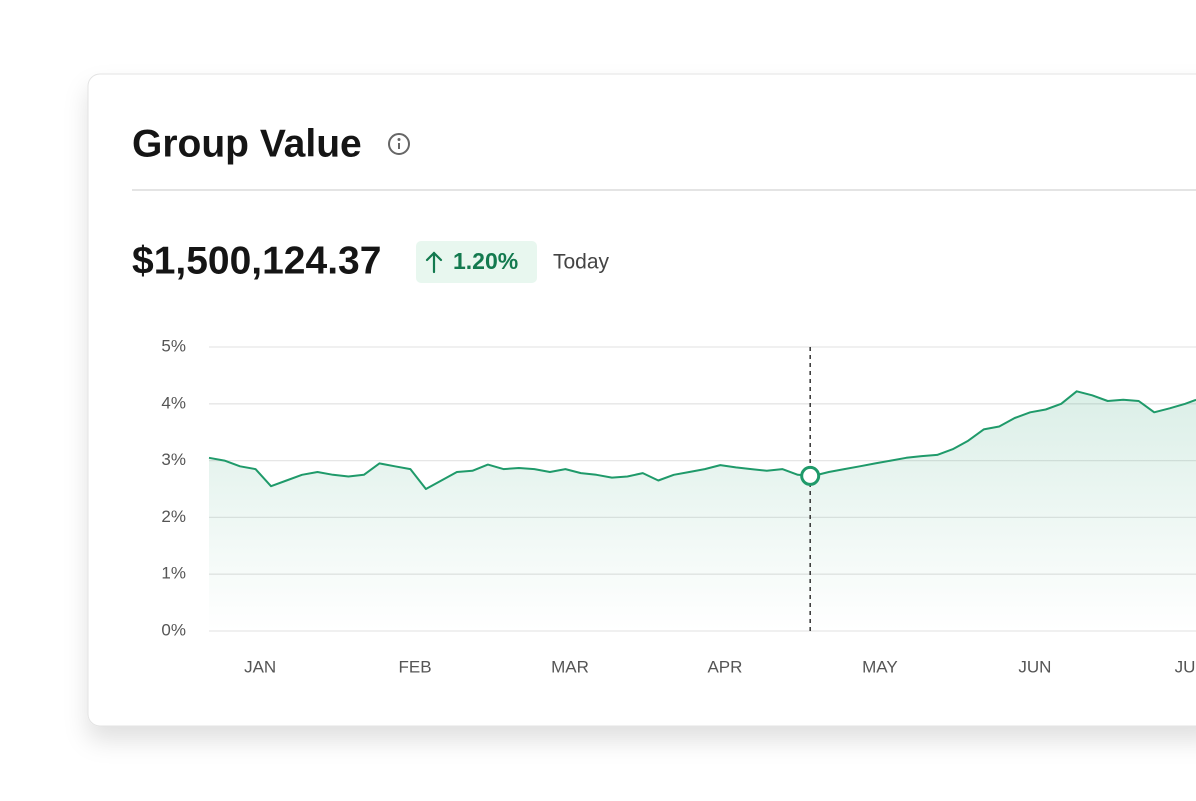 This screenshot has width=1196, height=801. What do you see at coordinates (880, 666) in the screenshot?
I see `x-tick-label: MAY` at bounding box center [880, 666].